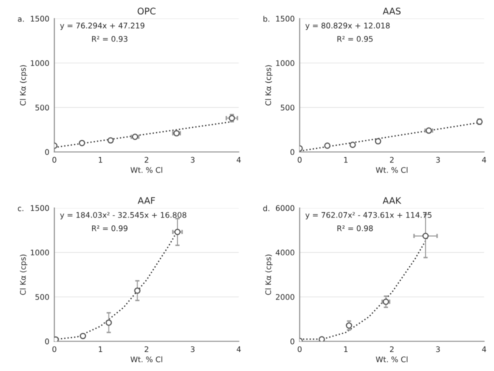 This screenshot has height=371, width=494. What do you see at coordinates (391, 11) in the screenshot?
I see `chart-title: AAS` at bounding box center [391, 11].